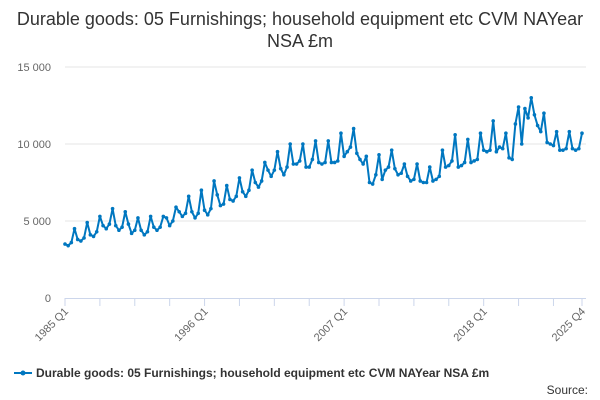 This screenshot has width=600, height=400. I want to click on source-label: Source:, so click(567, 390).